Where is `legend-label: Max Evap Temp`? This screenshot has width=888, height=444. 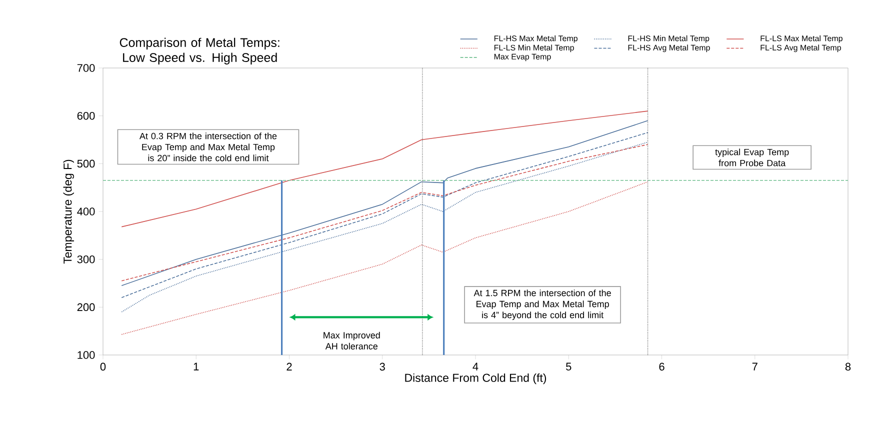
legend-label: Max Evap Temp is located at coordinates (522, 58).